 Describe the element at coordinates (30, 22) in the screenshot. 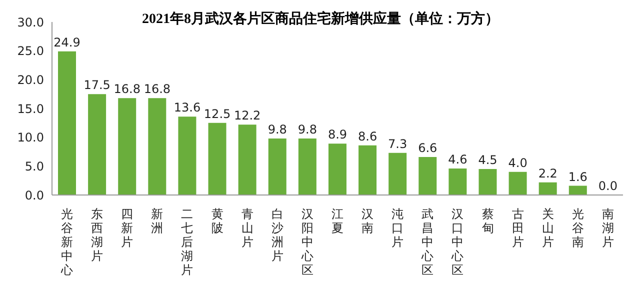

I see `y-tick-label: 30.0` at that location.